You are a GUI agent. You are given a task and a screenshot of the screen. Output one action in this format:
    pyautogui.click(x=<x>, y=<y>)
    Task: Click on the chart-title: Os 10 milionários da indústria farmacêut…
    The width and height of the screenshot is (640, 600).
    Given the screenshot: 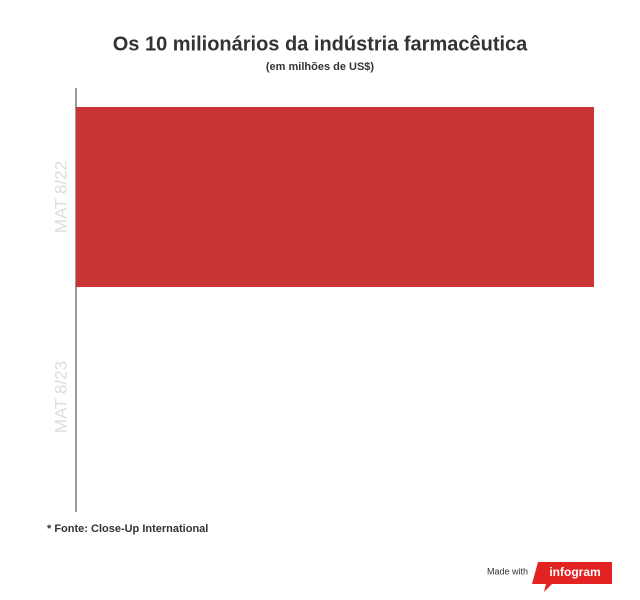 What is the action you would take?
    pyautogui.click(x=320, y=44)
    